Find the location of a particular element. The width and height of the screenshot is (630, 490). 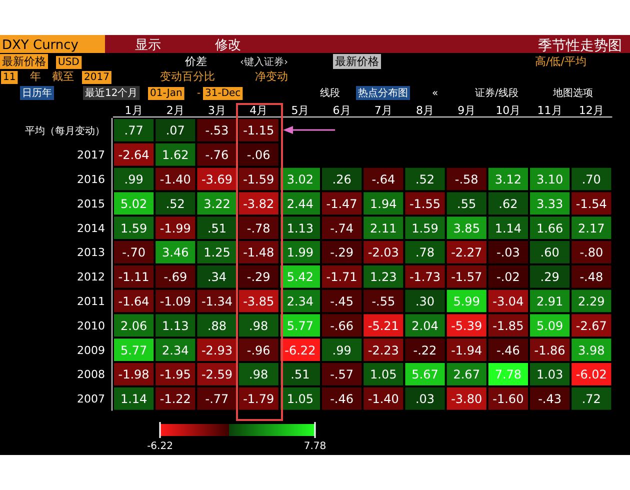

data-label: 7.78 is located at coordinates (508, 375).